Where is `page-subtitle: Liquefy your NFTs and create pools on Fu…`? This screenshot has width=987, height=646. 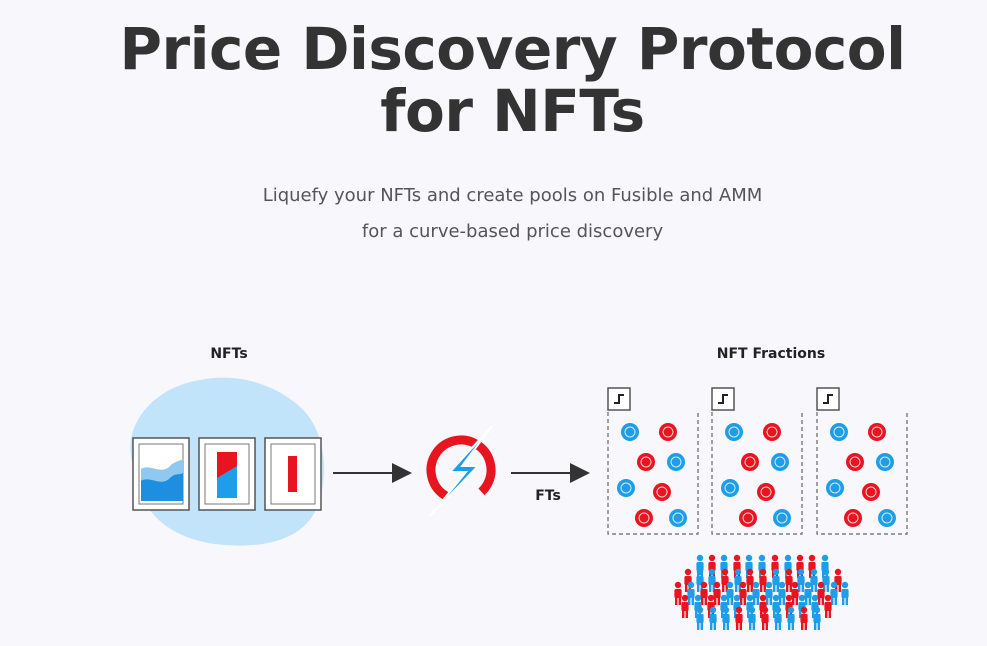 page-subtitle: Liquefy your NFTs and create pools on Fu… is located at coordinates (493, 214).